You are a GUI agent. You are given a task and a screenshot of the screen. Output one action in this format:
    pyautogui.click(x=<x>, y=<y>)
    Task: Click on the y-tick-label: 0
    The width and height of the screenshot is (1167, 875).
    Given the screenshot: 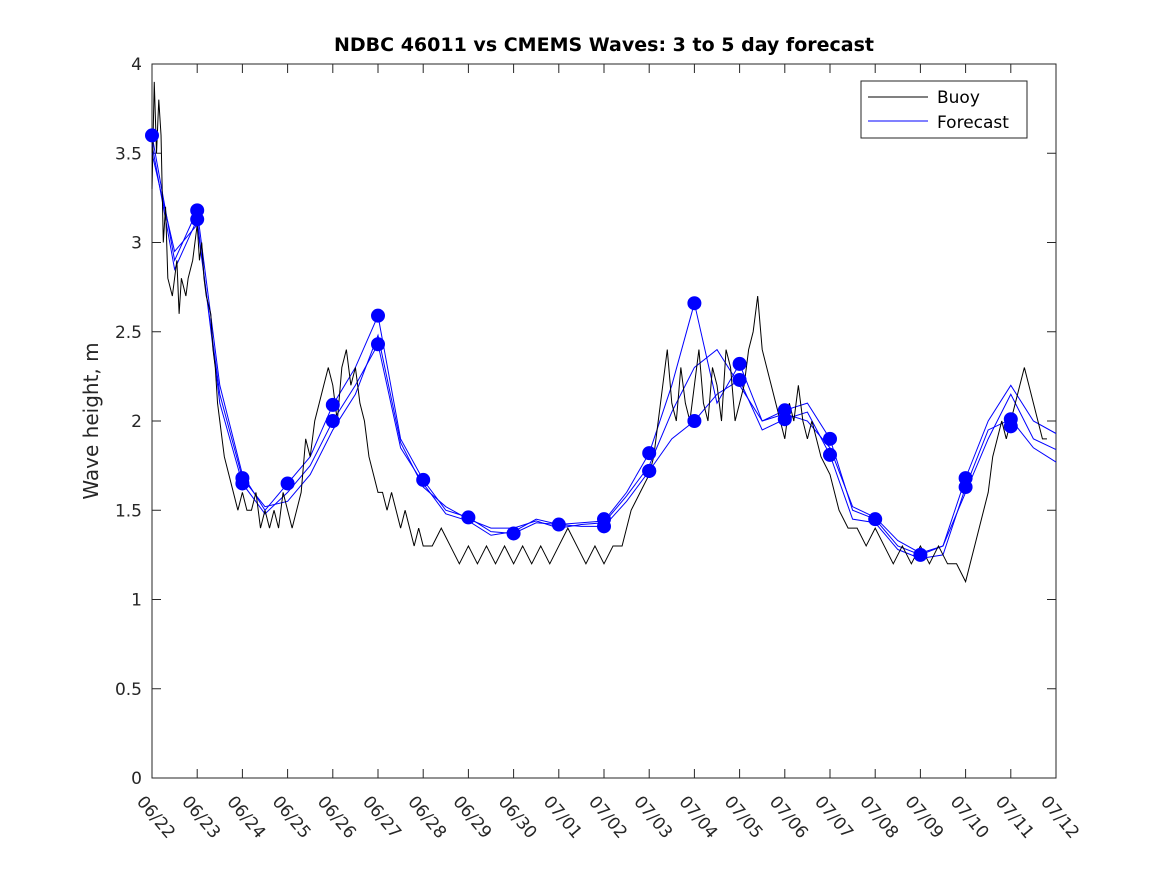 What is the action you would take?
    pyautogui.click(x=136, y=779)
    